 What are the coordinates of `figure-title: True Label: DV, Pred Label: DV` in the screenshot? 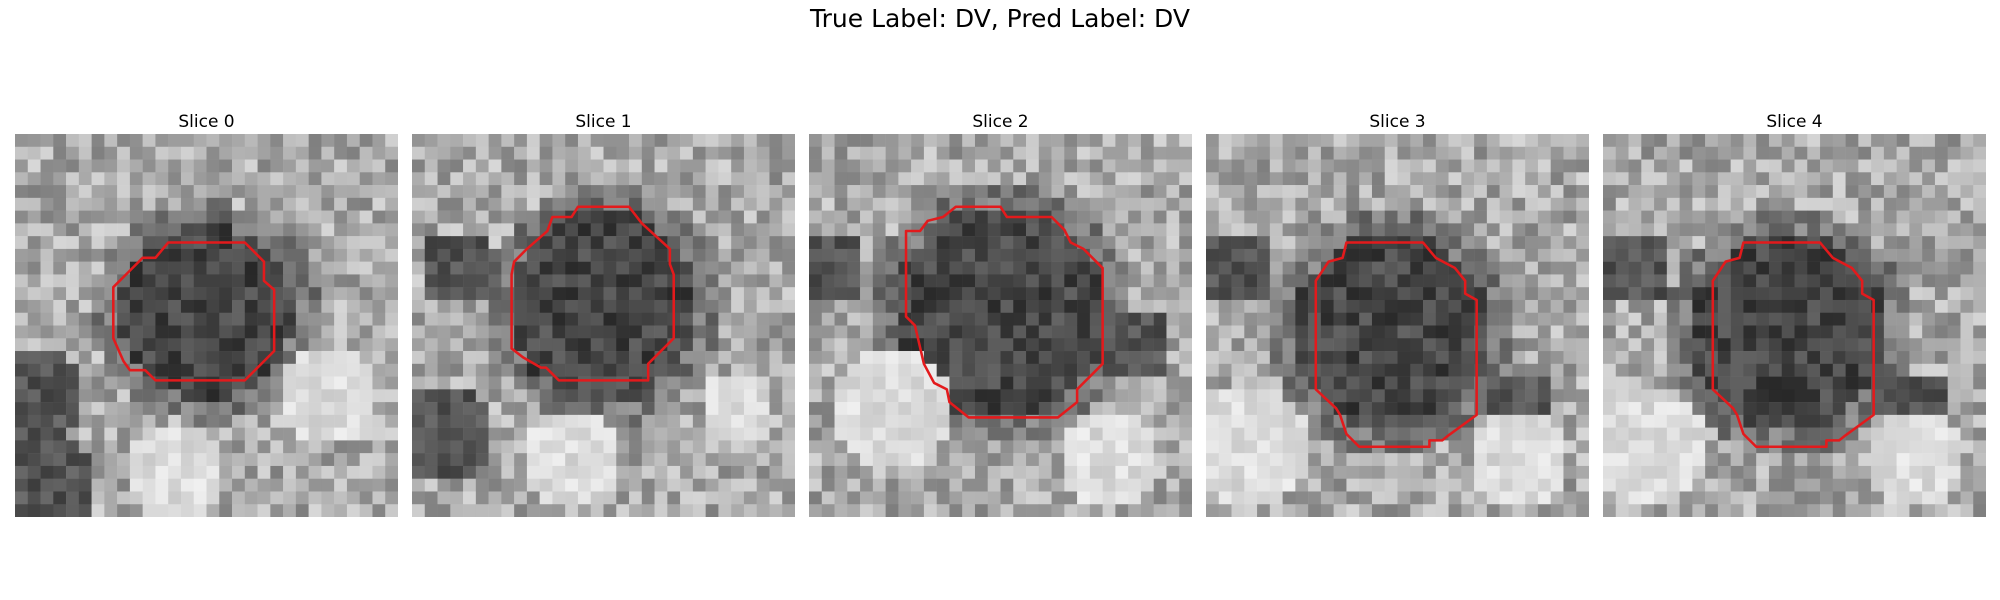 It's located at (1000, 18).